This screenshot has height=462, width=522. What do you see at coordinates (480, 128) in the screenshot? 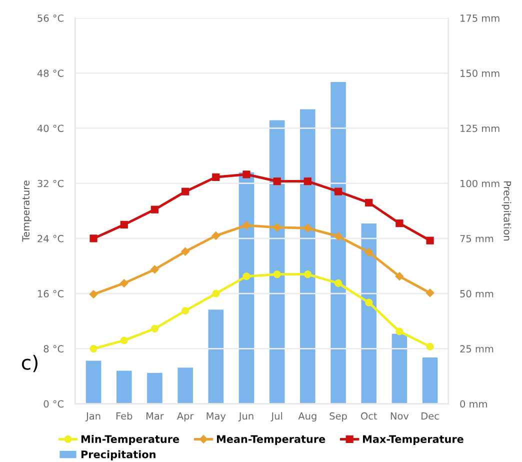
I see `y2-tick-label: 125 mm` at bounding box center [480, 128].